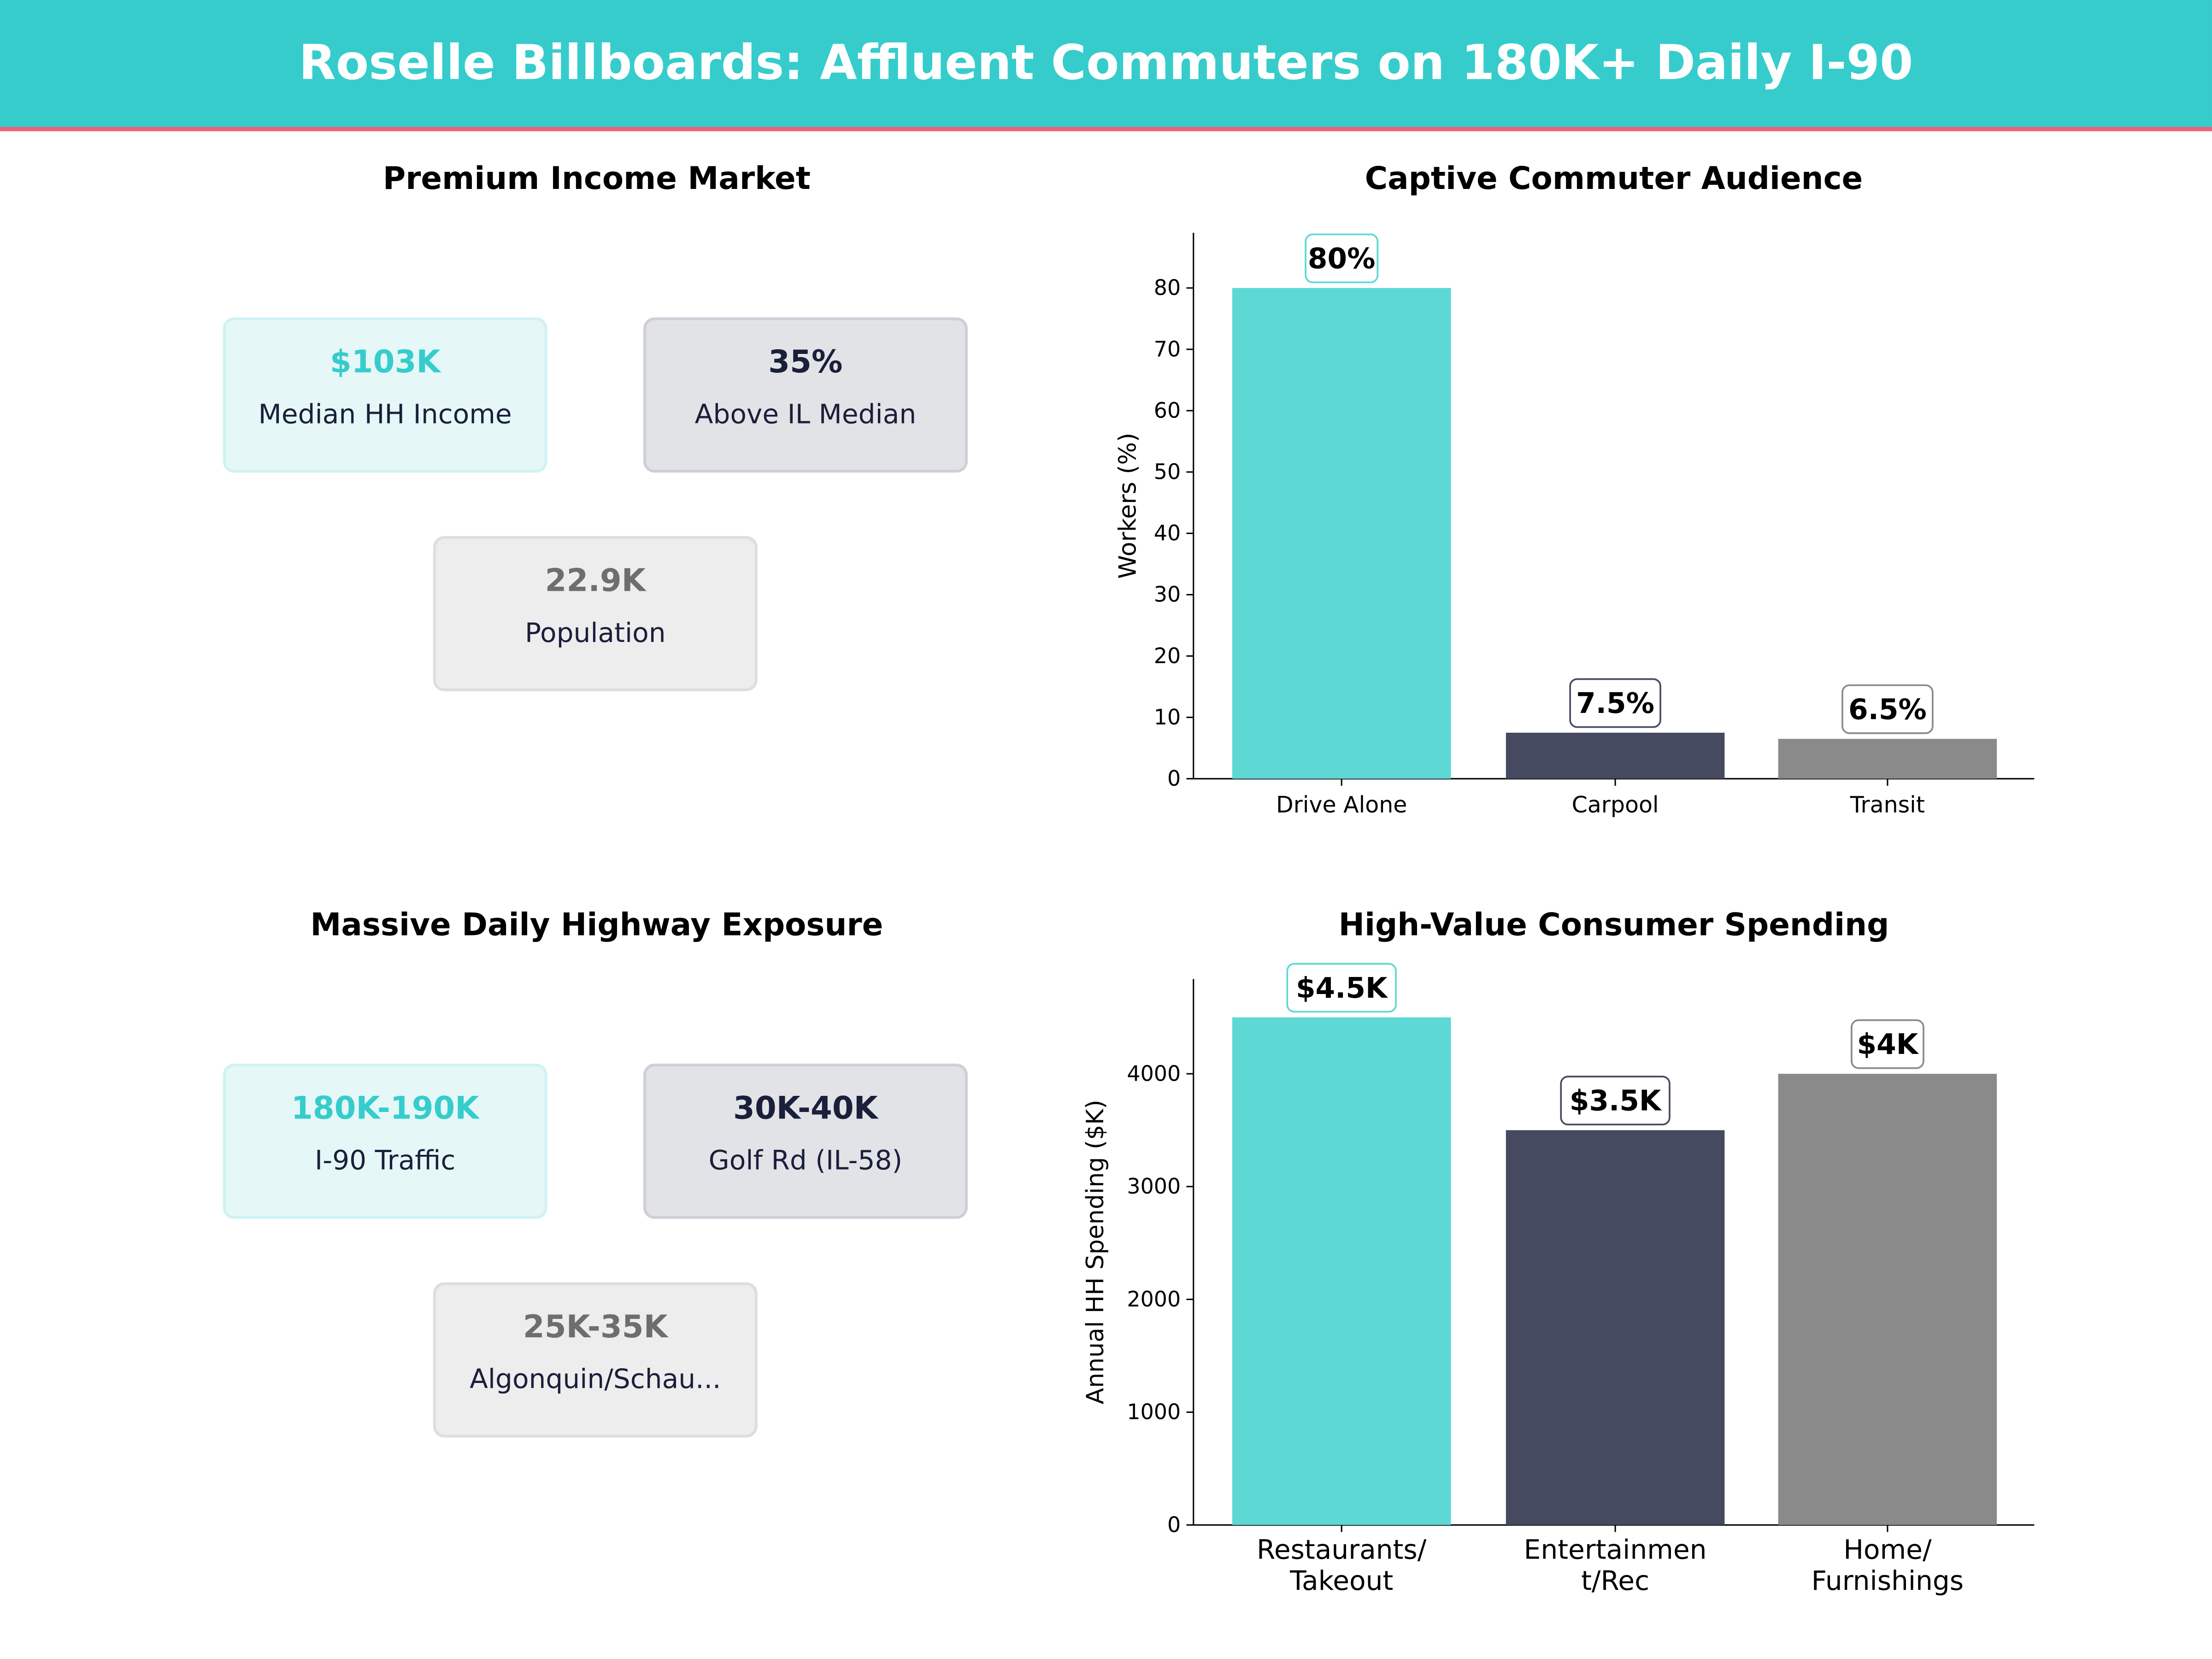 The height and width of the screenshot is (1659, 2212). What do you see at coordinates (1341, 1580) in the screenshot?
I see `x-tick-label: Takeout` at bounding box center [1341, 1580].